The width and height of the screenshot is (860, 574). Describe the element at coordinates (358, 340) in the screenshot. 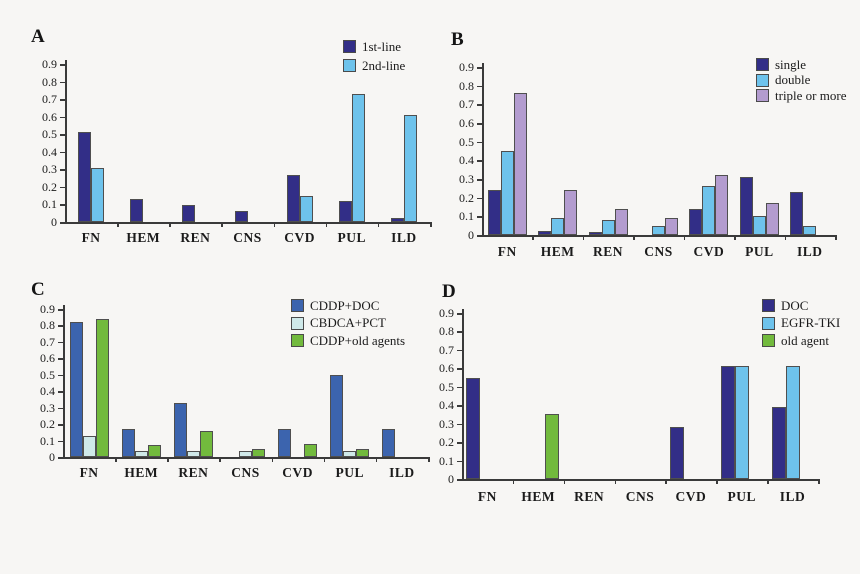

I see `legend-label: CDDP+old agents` at that location.